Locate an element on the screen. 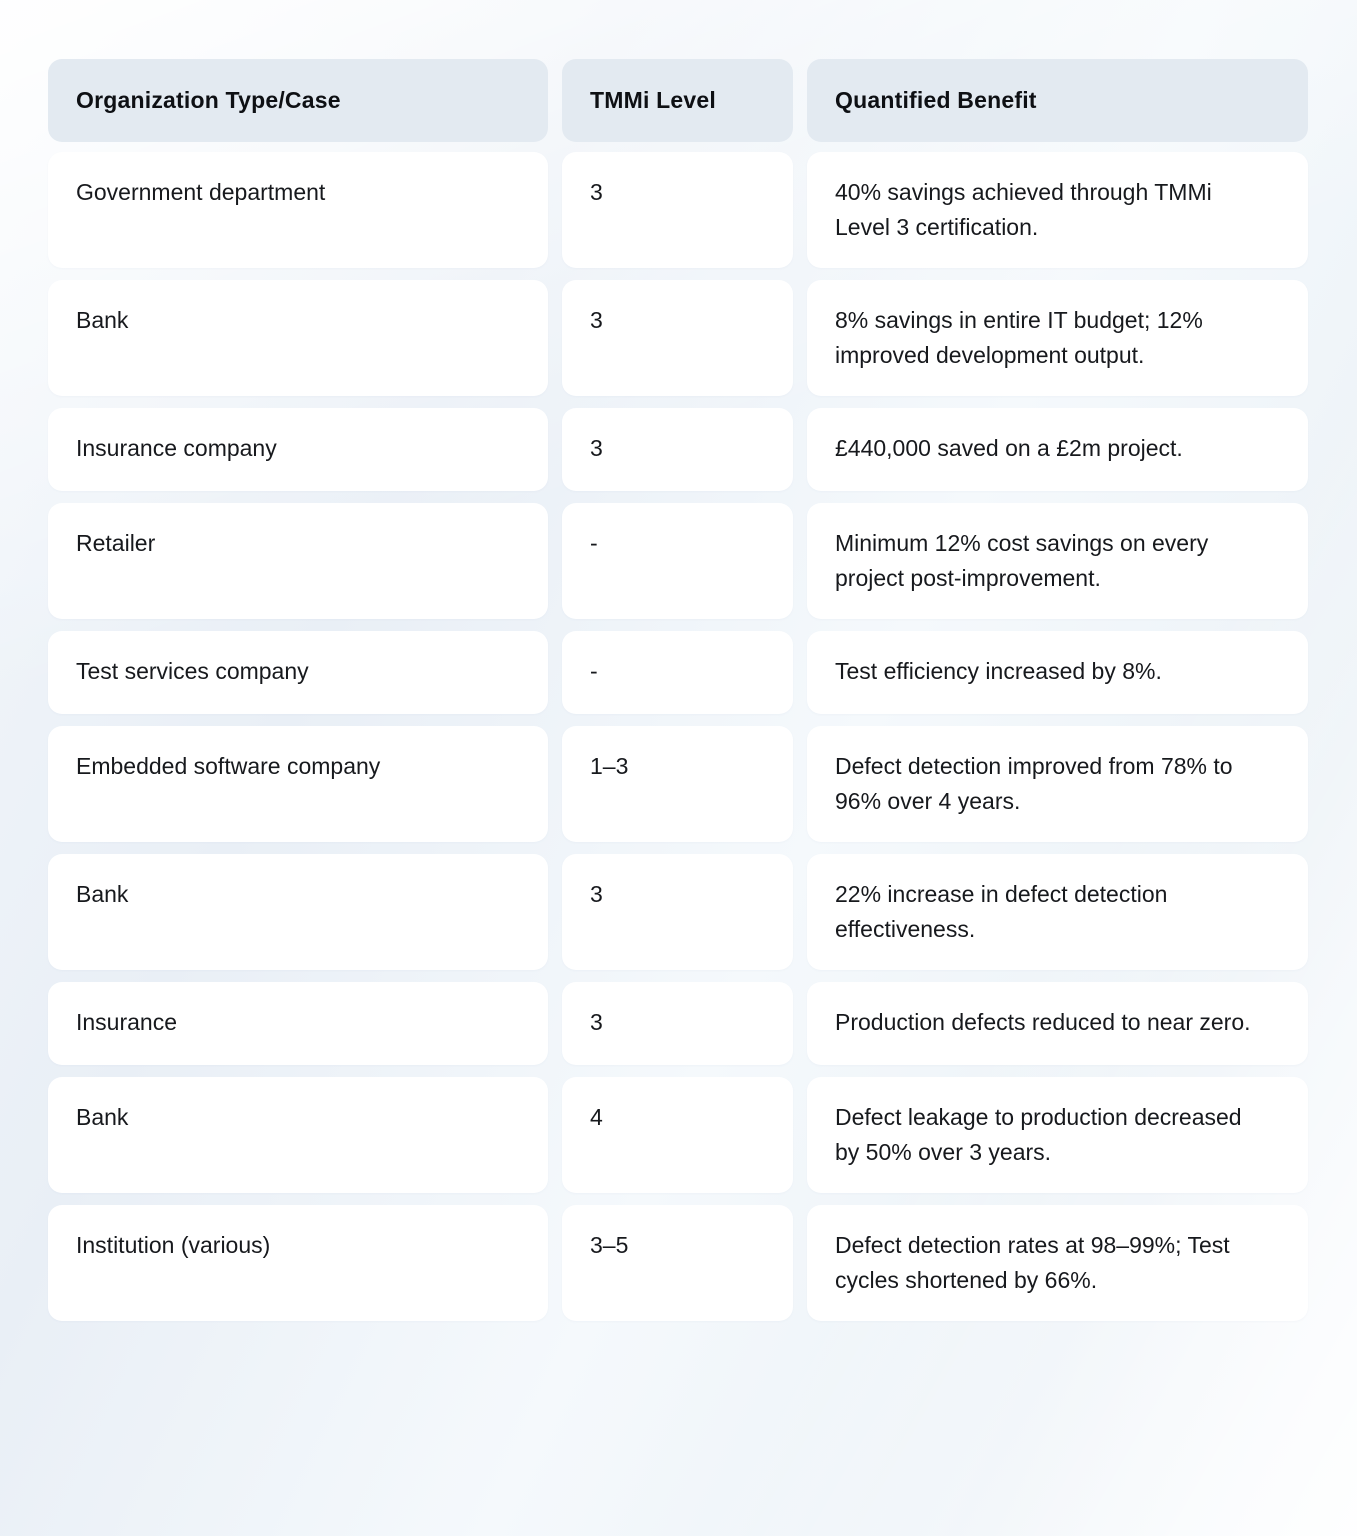 This screenshot has height=1536, width=1357. cell-organization: Insurance company is located at coordinates (298, 449).